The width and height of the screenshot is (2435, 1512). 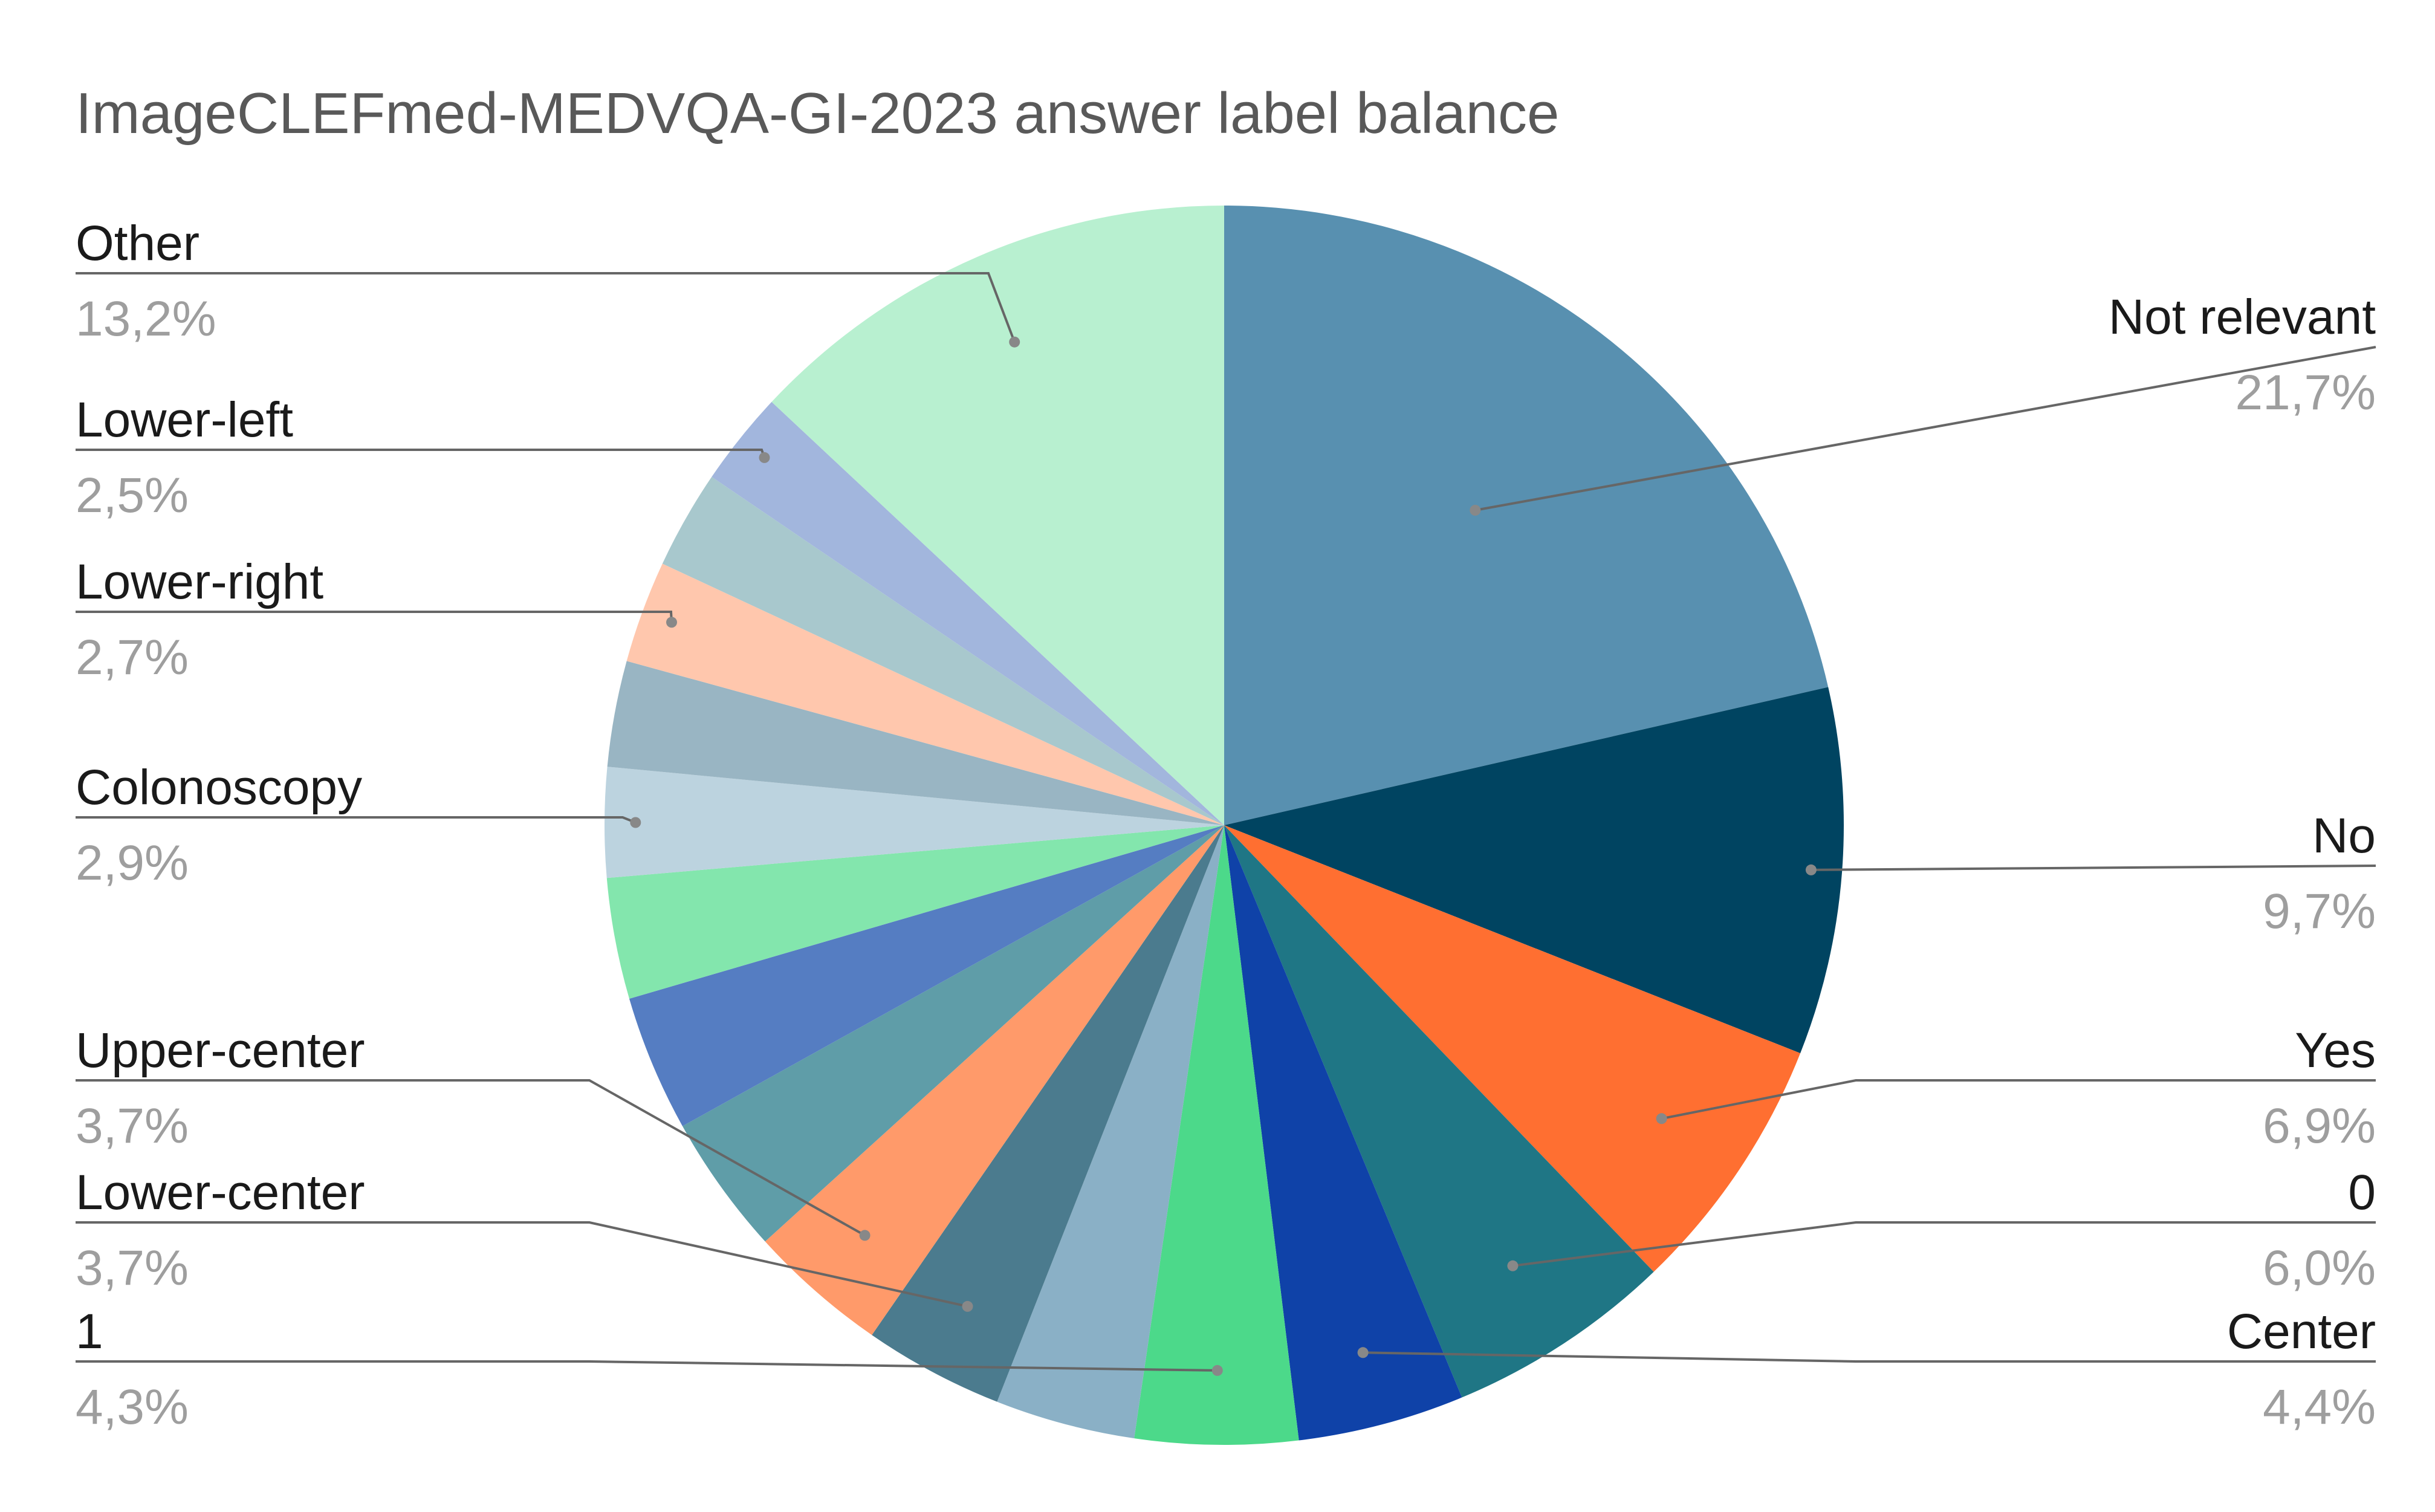 I want to click on leader-dot-center, so click(x=1363, y=1352).